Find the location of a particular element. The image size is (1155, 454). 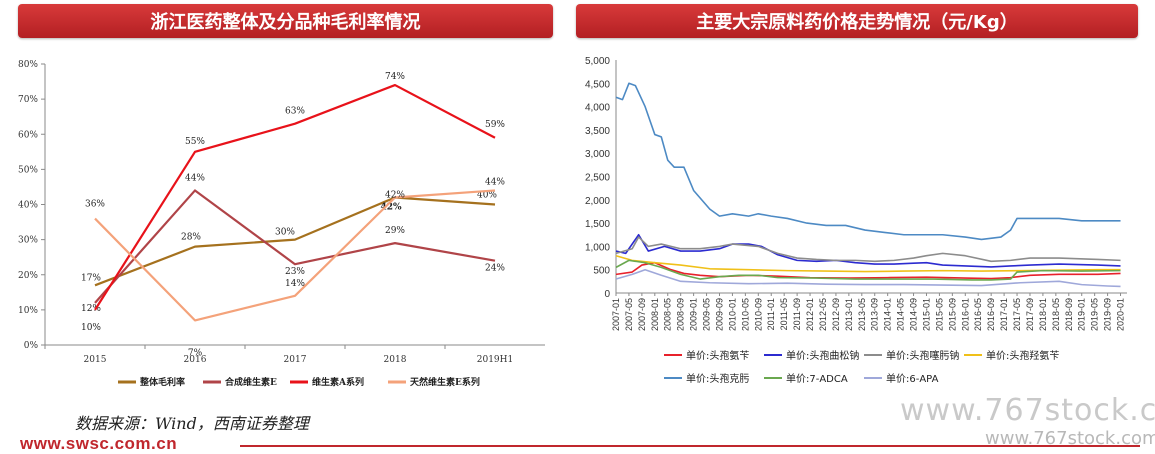

left-legend-label: 天然维生素E系列 is located at coordinates (445, 382).